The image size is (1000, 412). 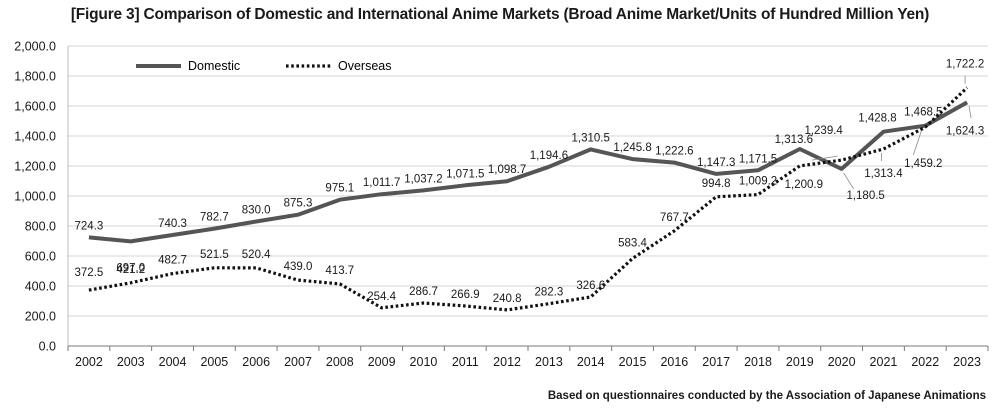 I want to click on x-tick-label: 2010, so click(x=424, y=362).